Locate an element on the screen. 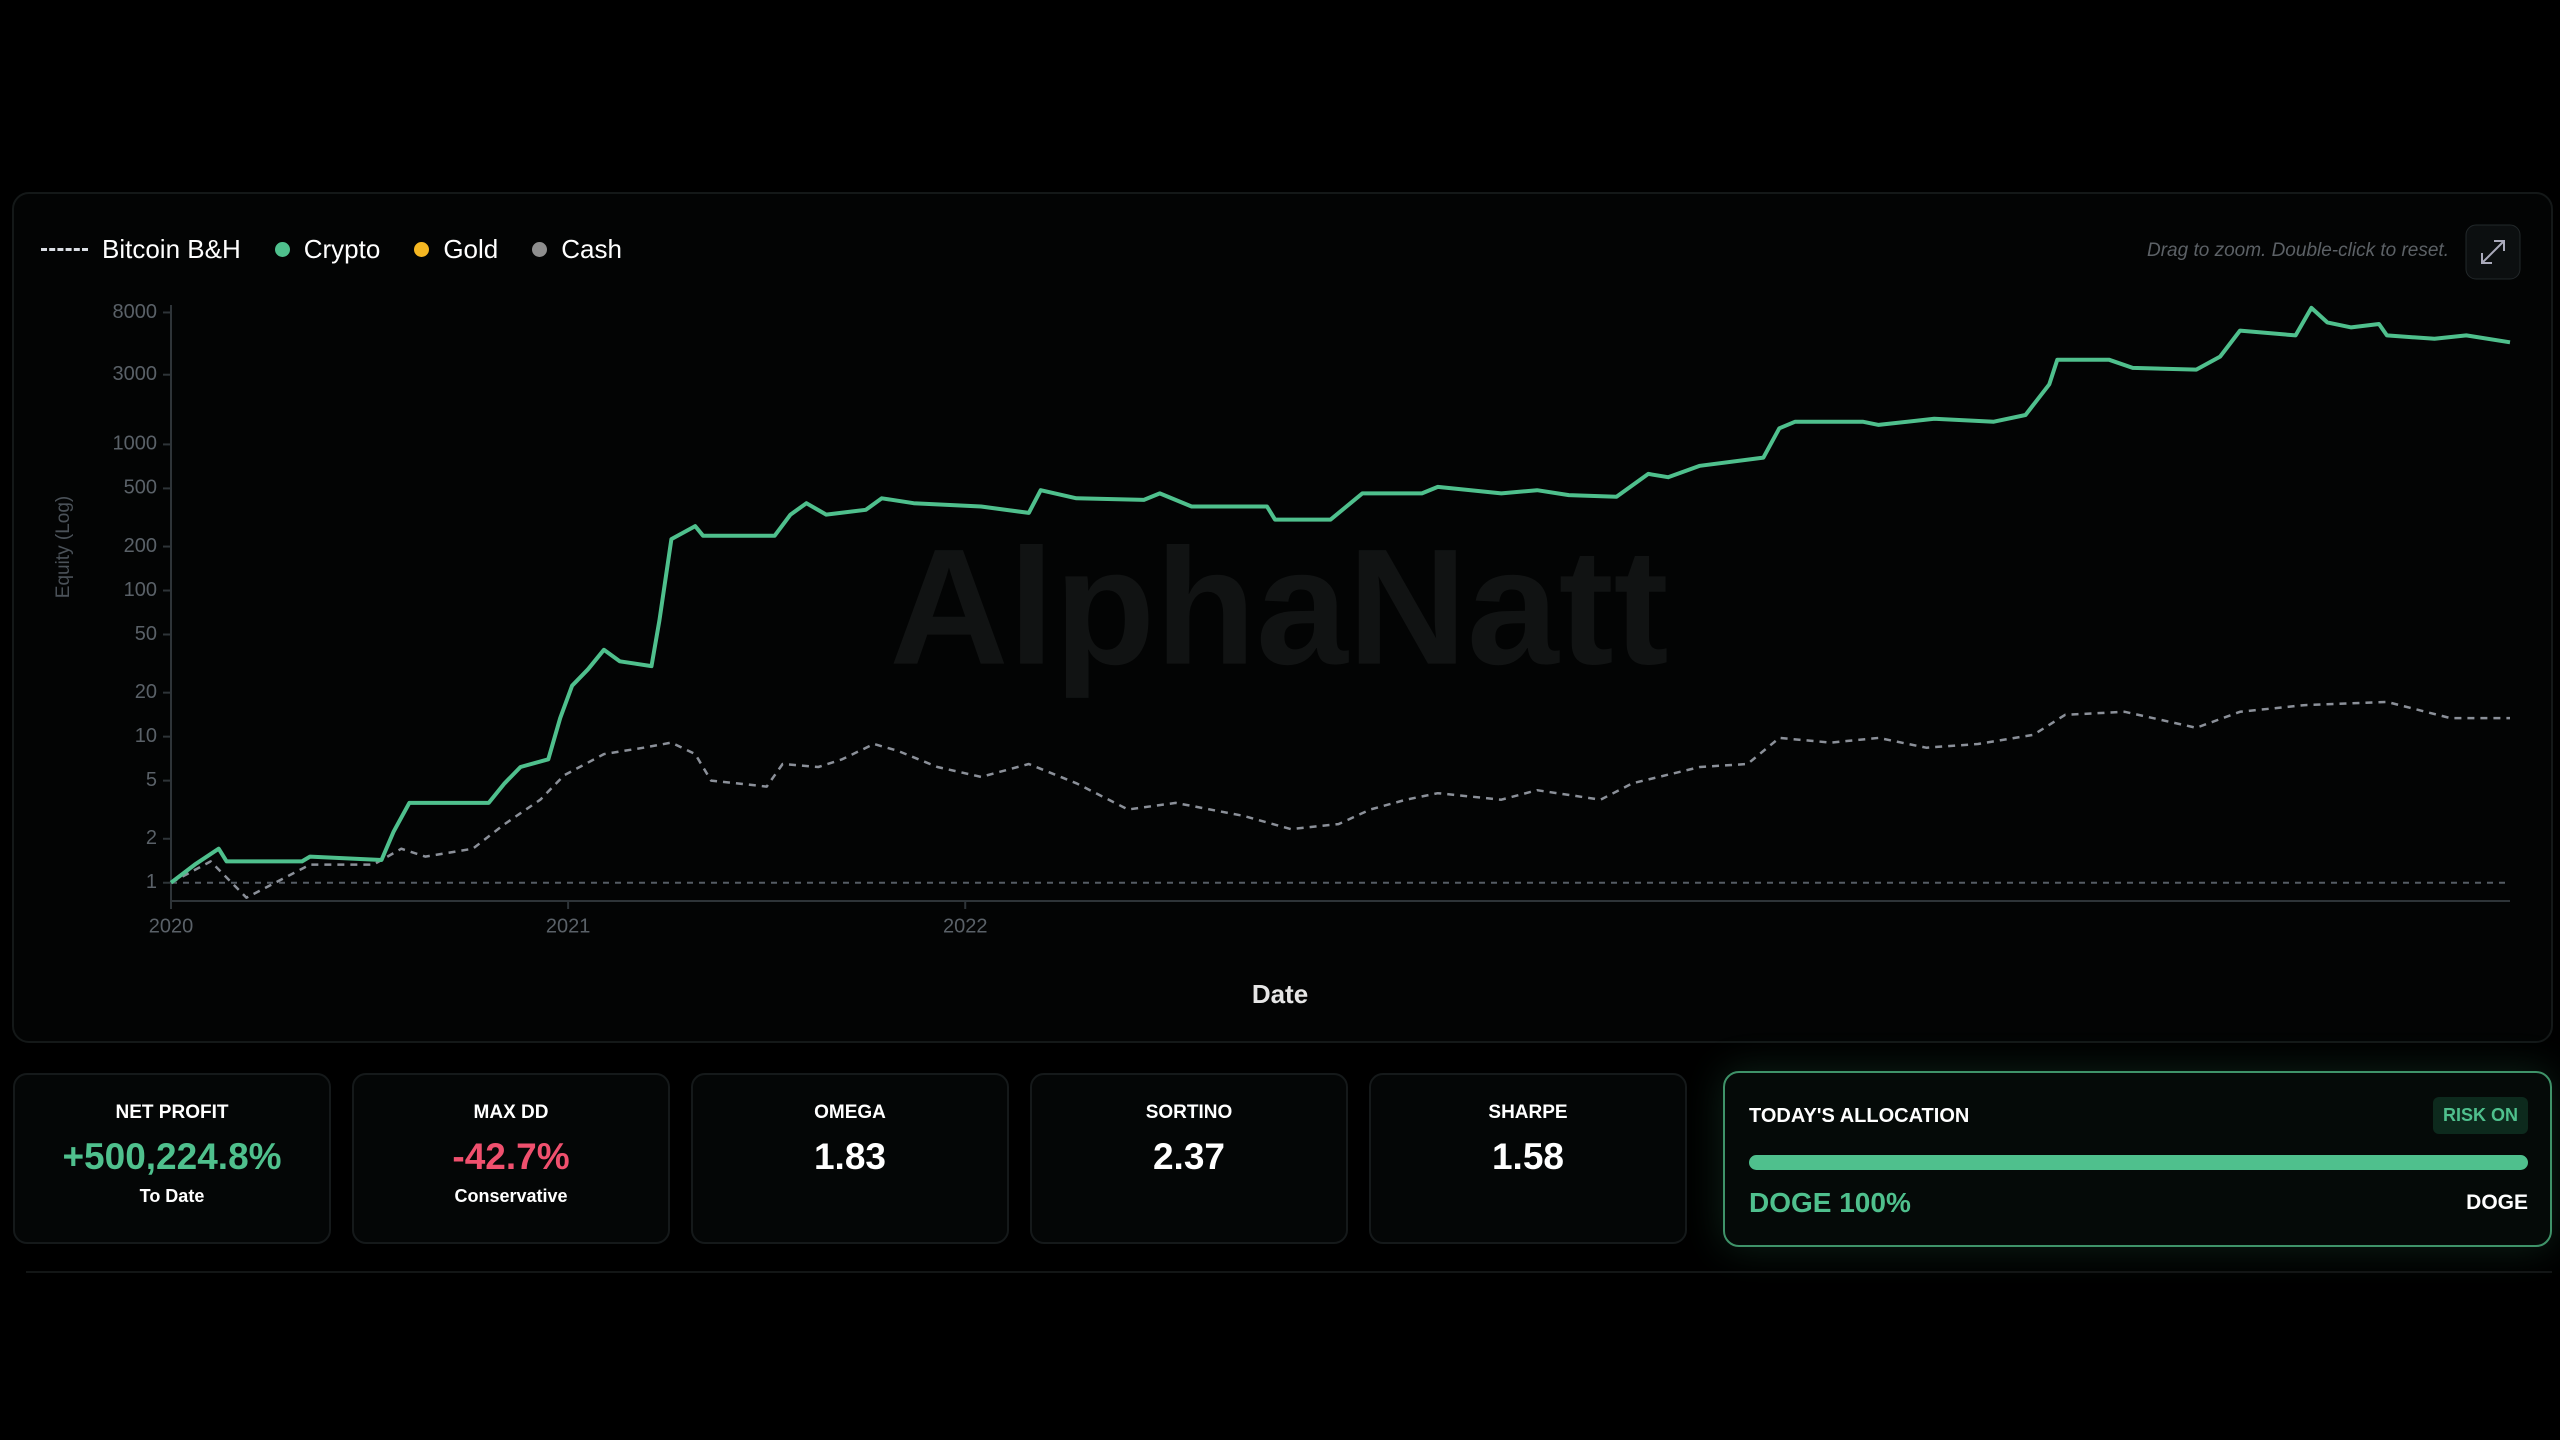 This screenshot has height=1440, width=2560. legend-label: Bitcoin B&H is located at coordinates (171, 249).